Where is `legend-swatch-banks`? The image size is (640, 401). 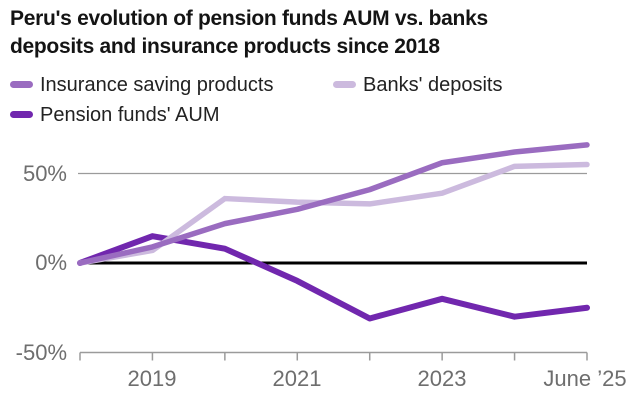 legend-swatch-banks is located at coordinates (344, 84).